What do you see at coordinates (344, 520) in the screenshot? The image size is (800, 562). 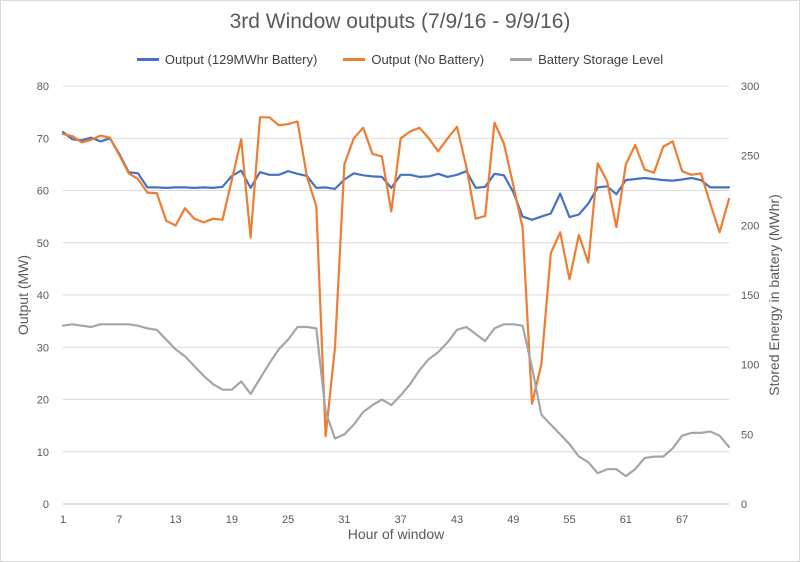 I see `x-tick-label: 31` at bounding box center [344, 520].